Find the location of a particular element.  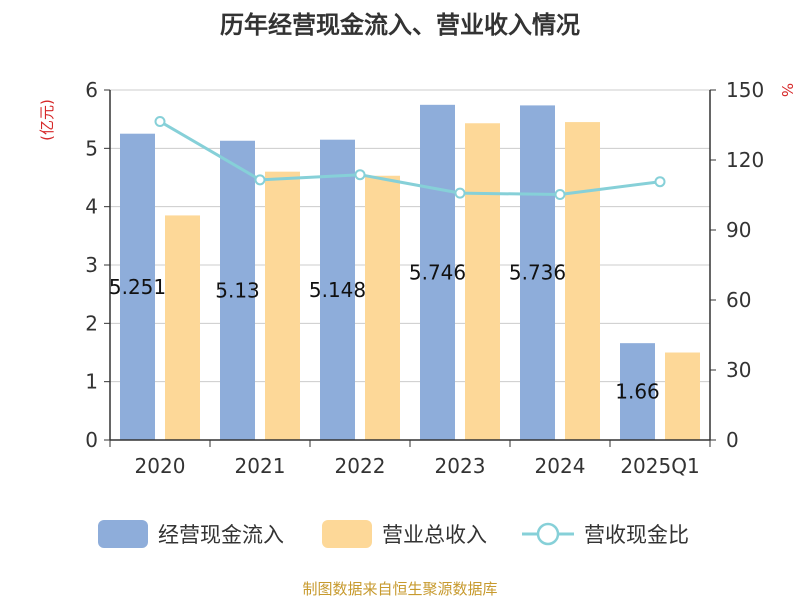

legend: 经营现金流入 营业总收入 营收现金比 is located at coordinates (393, 534).